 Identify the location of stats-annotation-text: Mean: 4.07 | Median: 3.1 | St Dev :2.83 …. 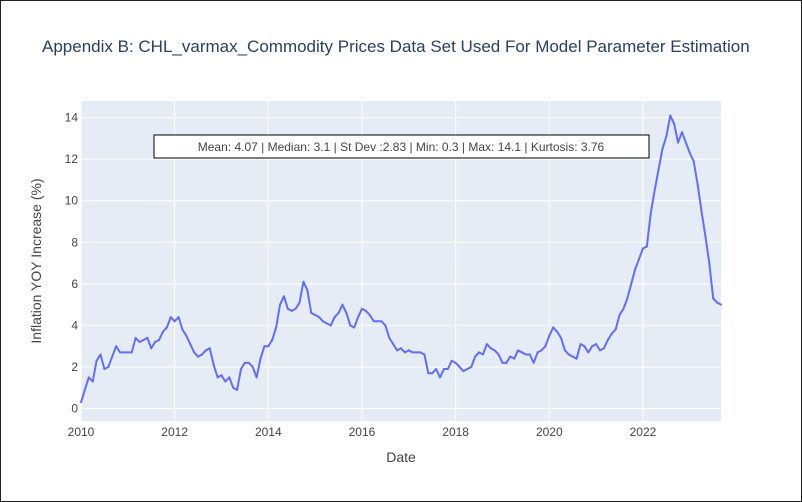
(401, 147).